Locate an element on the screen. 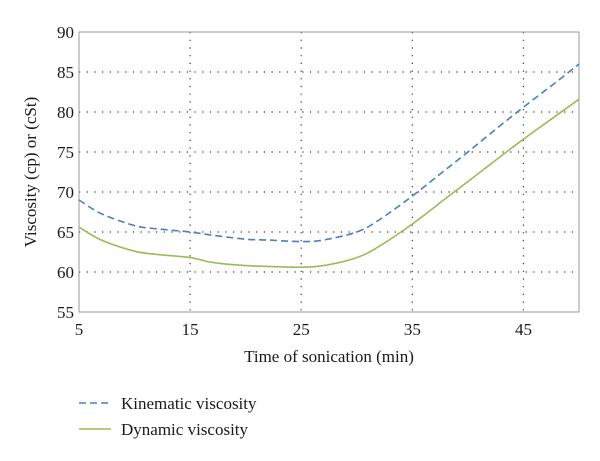 The image size is (600, 461). x-axis-ticks: 5 15 25 35 45 is located at coordinates (303, 329).